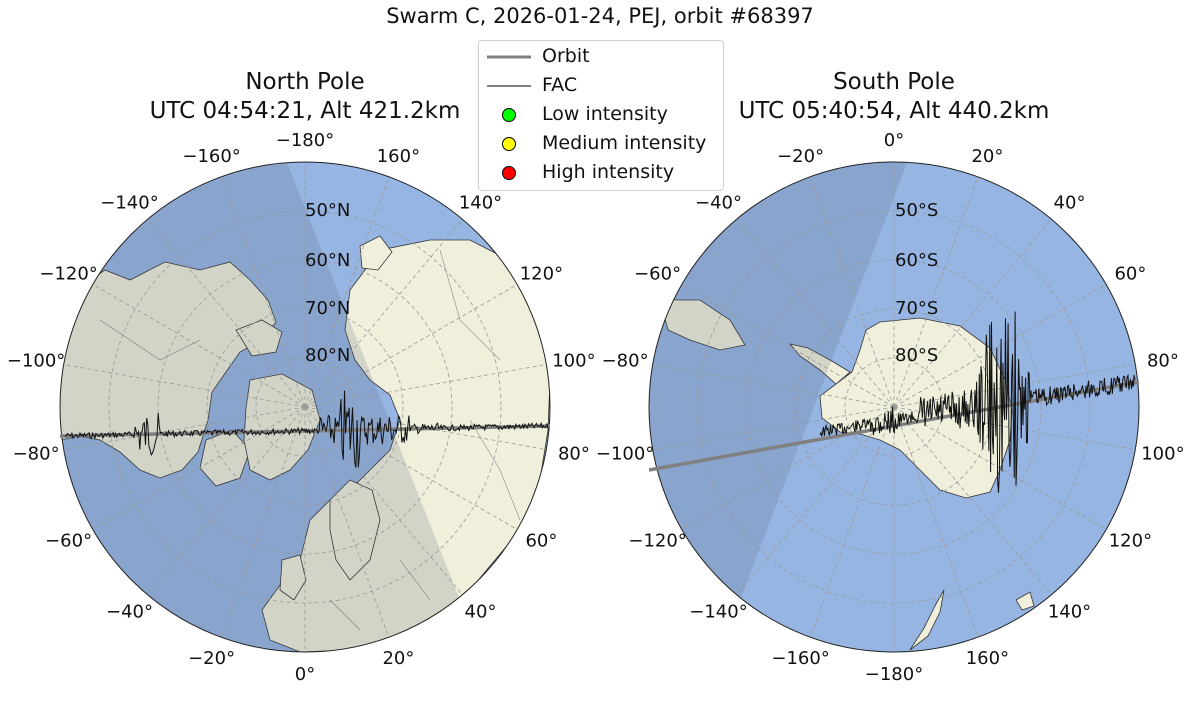 This screenshot has width=1200, height=720. I want to click on orbit-line-swatch, so click(509, 57).